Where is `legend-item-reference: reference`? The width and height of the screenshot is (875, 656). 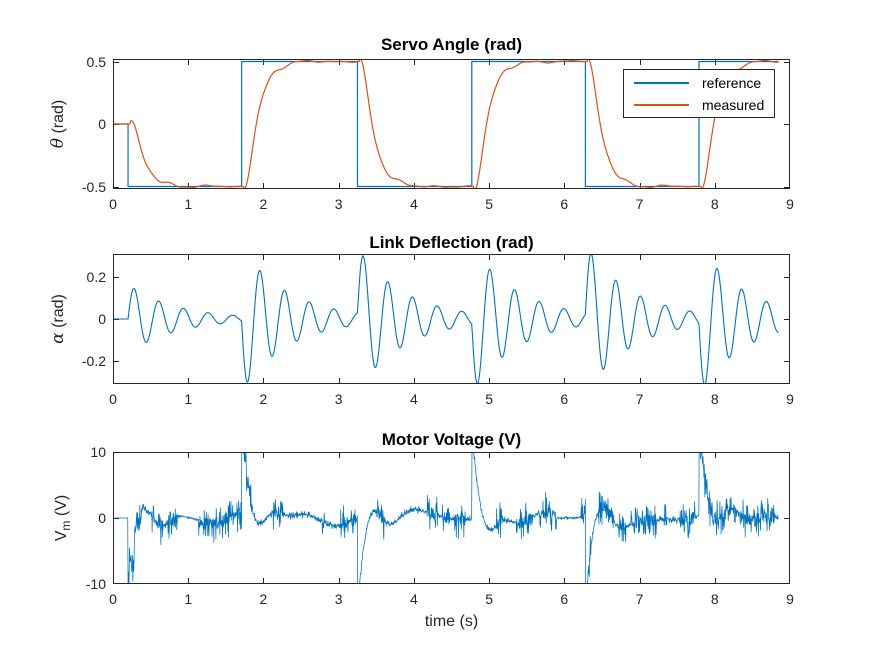
legend-item-reference: reference is located at coordinates (699, 83).